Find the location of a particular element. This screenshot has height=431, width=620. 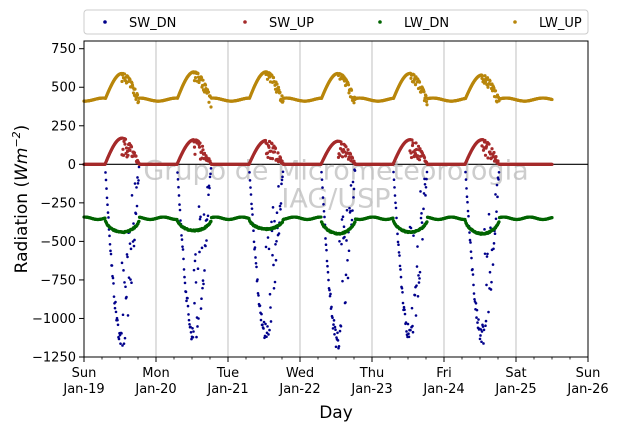

x-tick-label-date: Jan-24 is located at coordinates (443, 389).